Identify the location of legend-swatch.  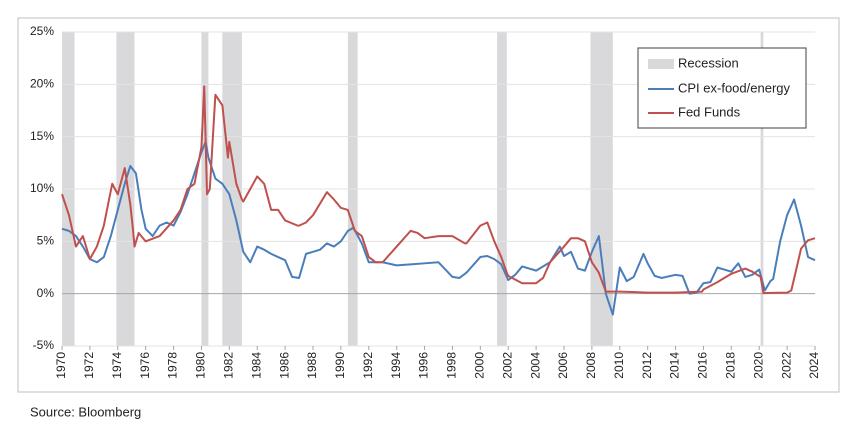
(661, 64).